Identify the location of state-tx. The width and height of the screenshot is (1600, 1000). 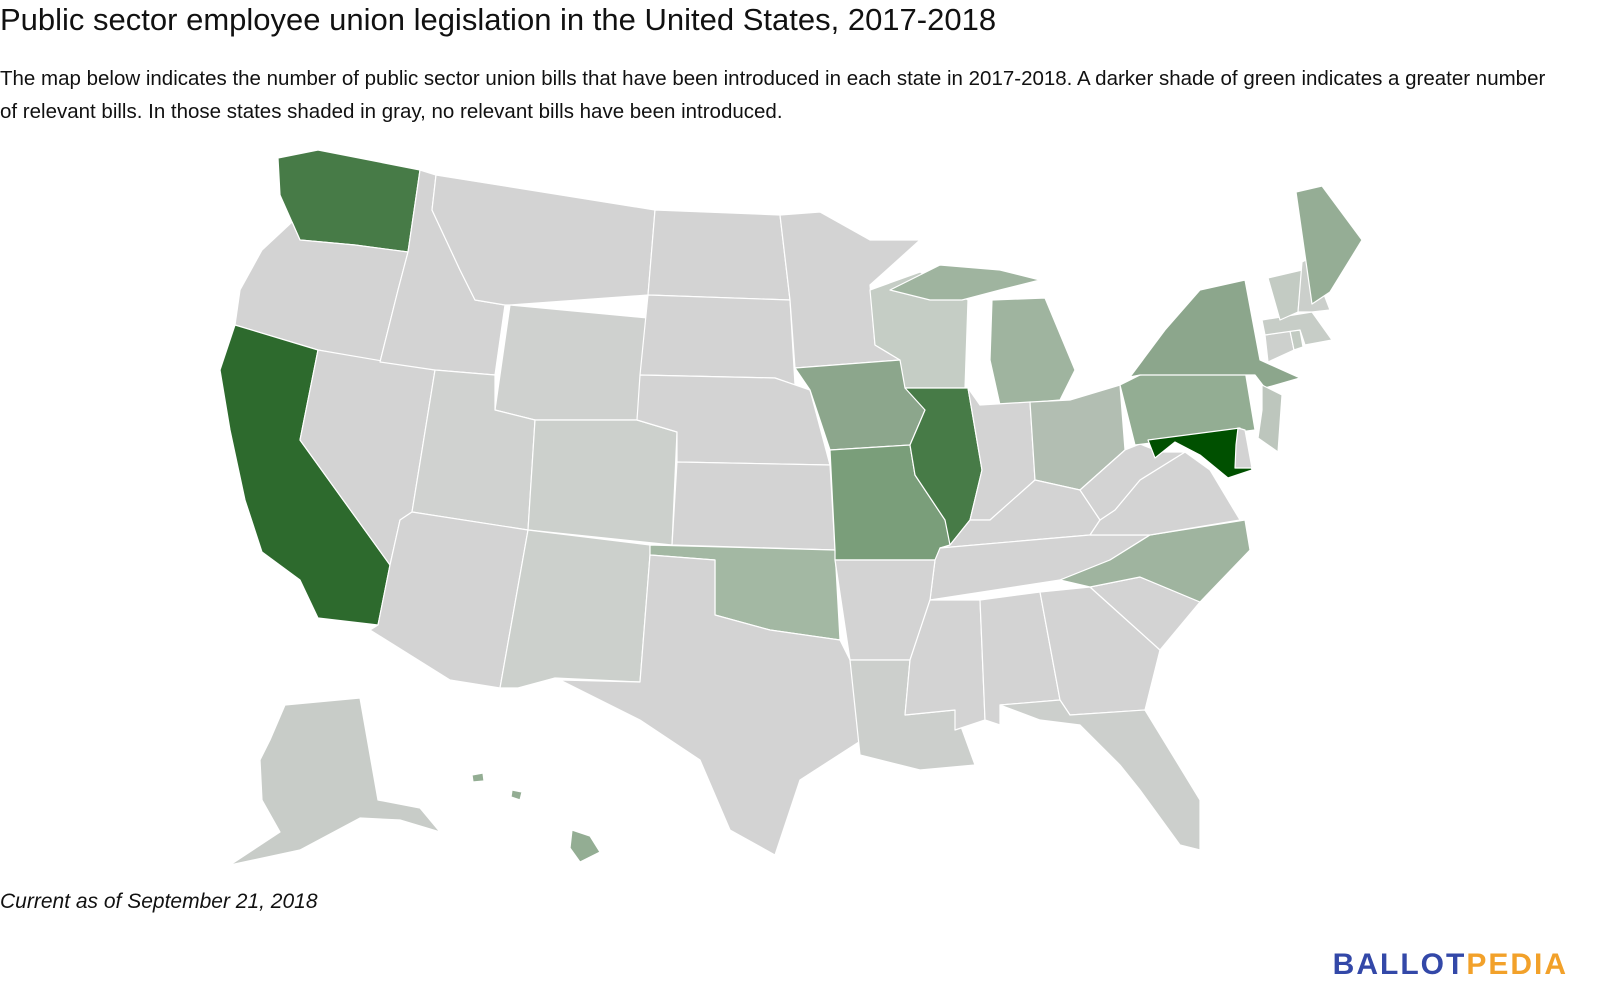
(711, 705).